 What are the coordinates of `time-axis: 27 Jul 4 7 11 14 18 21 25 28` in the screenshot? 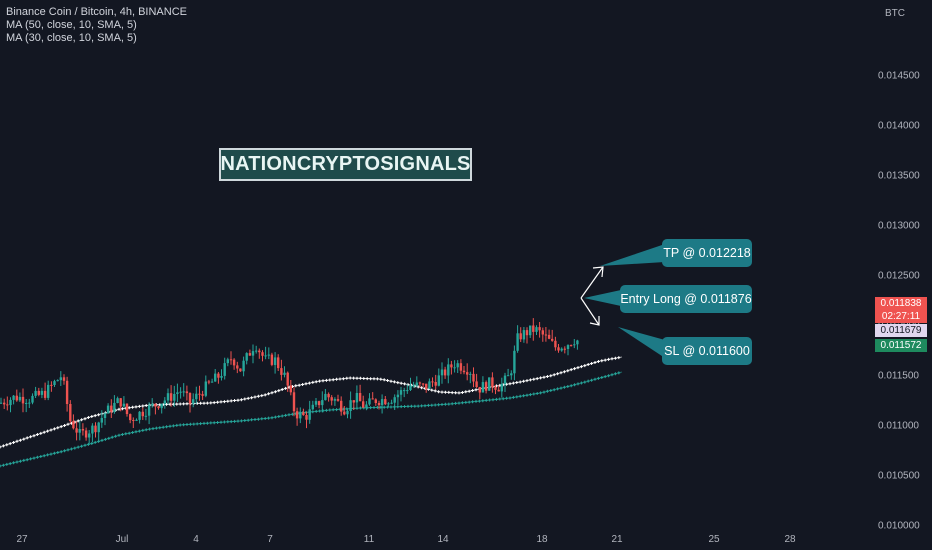 It's located at (406, 539).